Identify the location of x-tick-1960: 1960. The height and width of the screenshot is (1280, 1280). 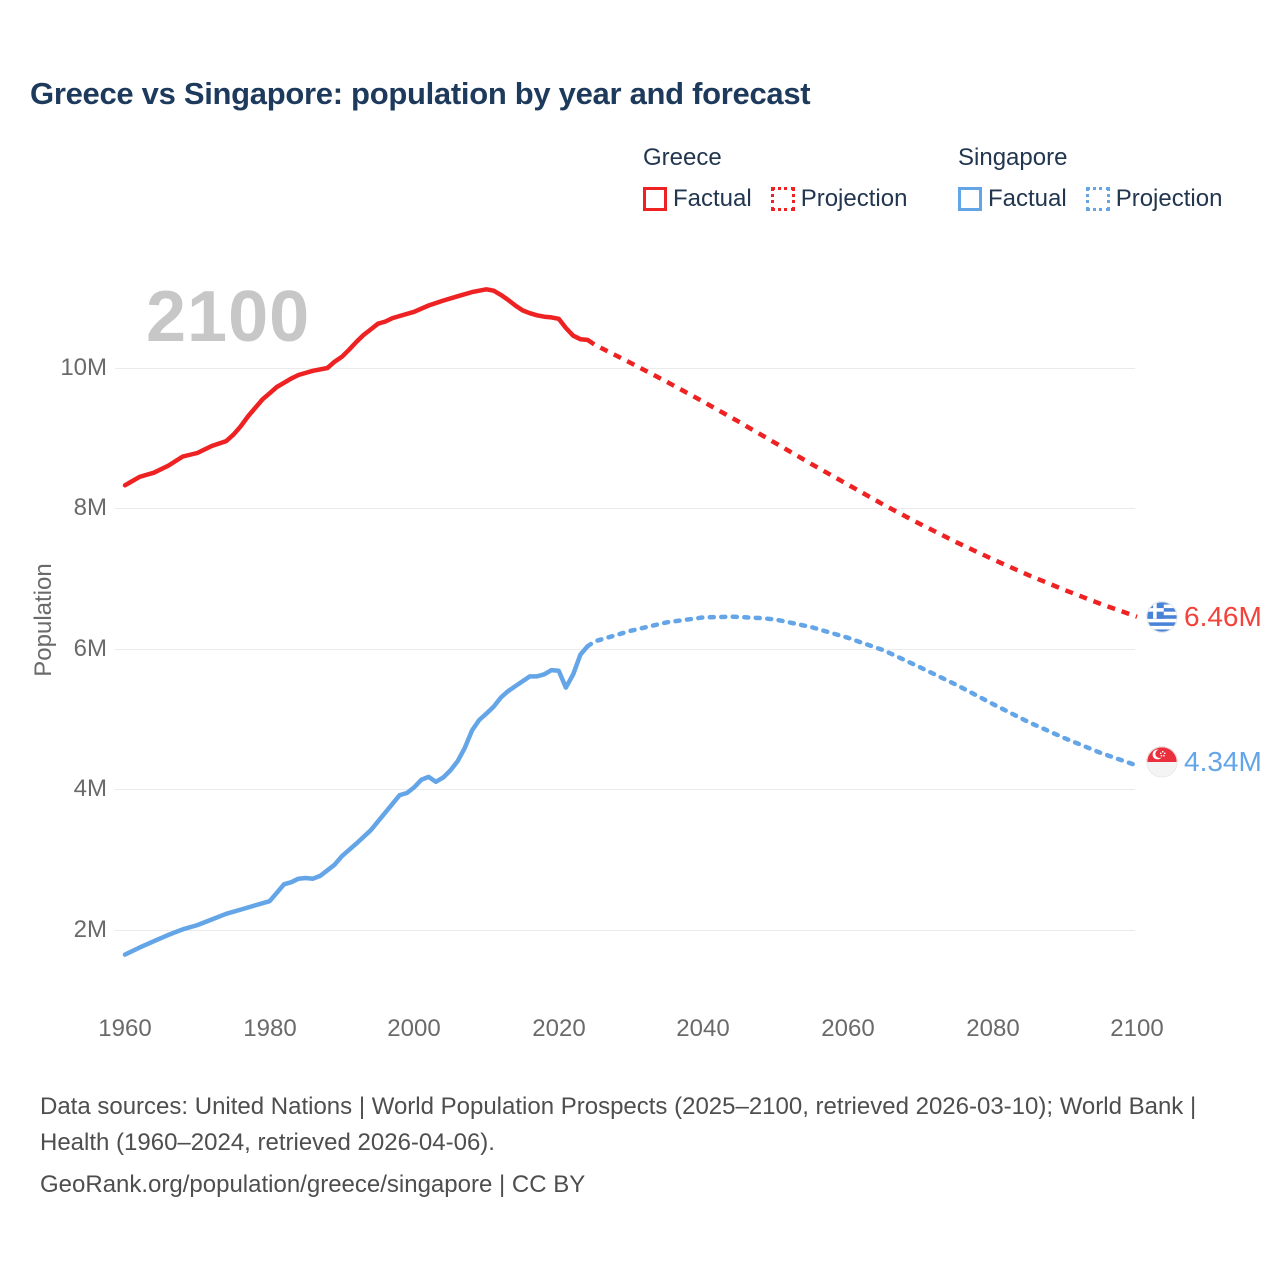
(125, 1028).